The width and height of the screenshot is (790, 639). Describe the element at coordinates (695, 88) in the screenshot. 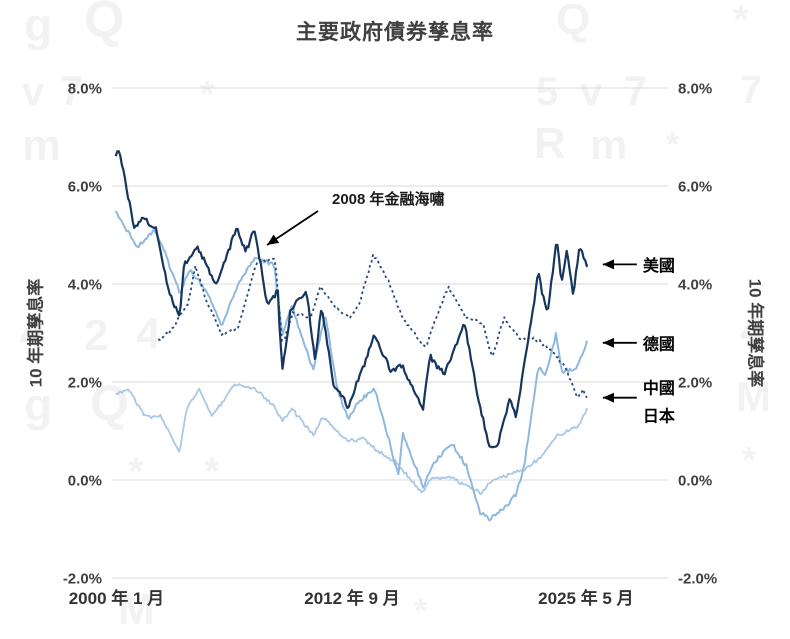

I see `y-tick-right: 8.0%` at that location.